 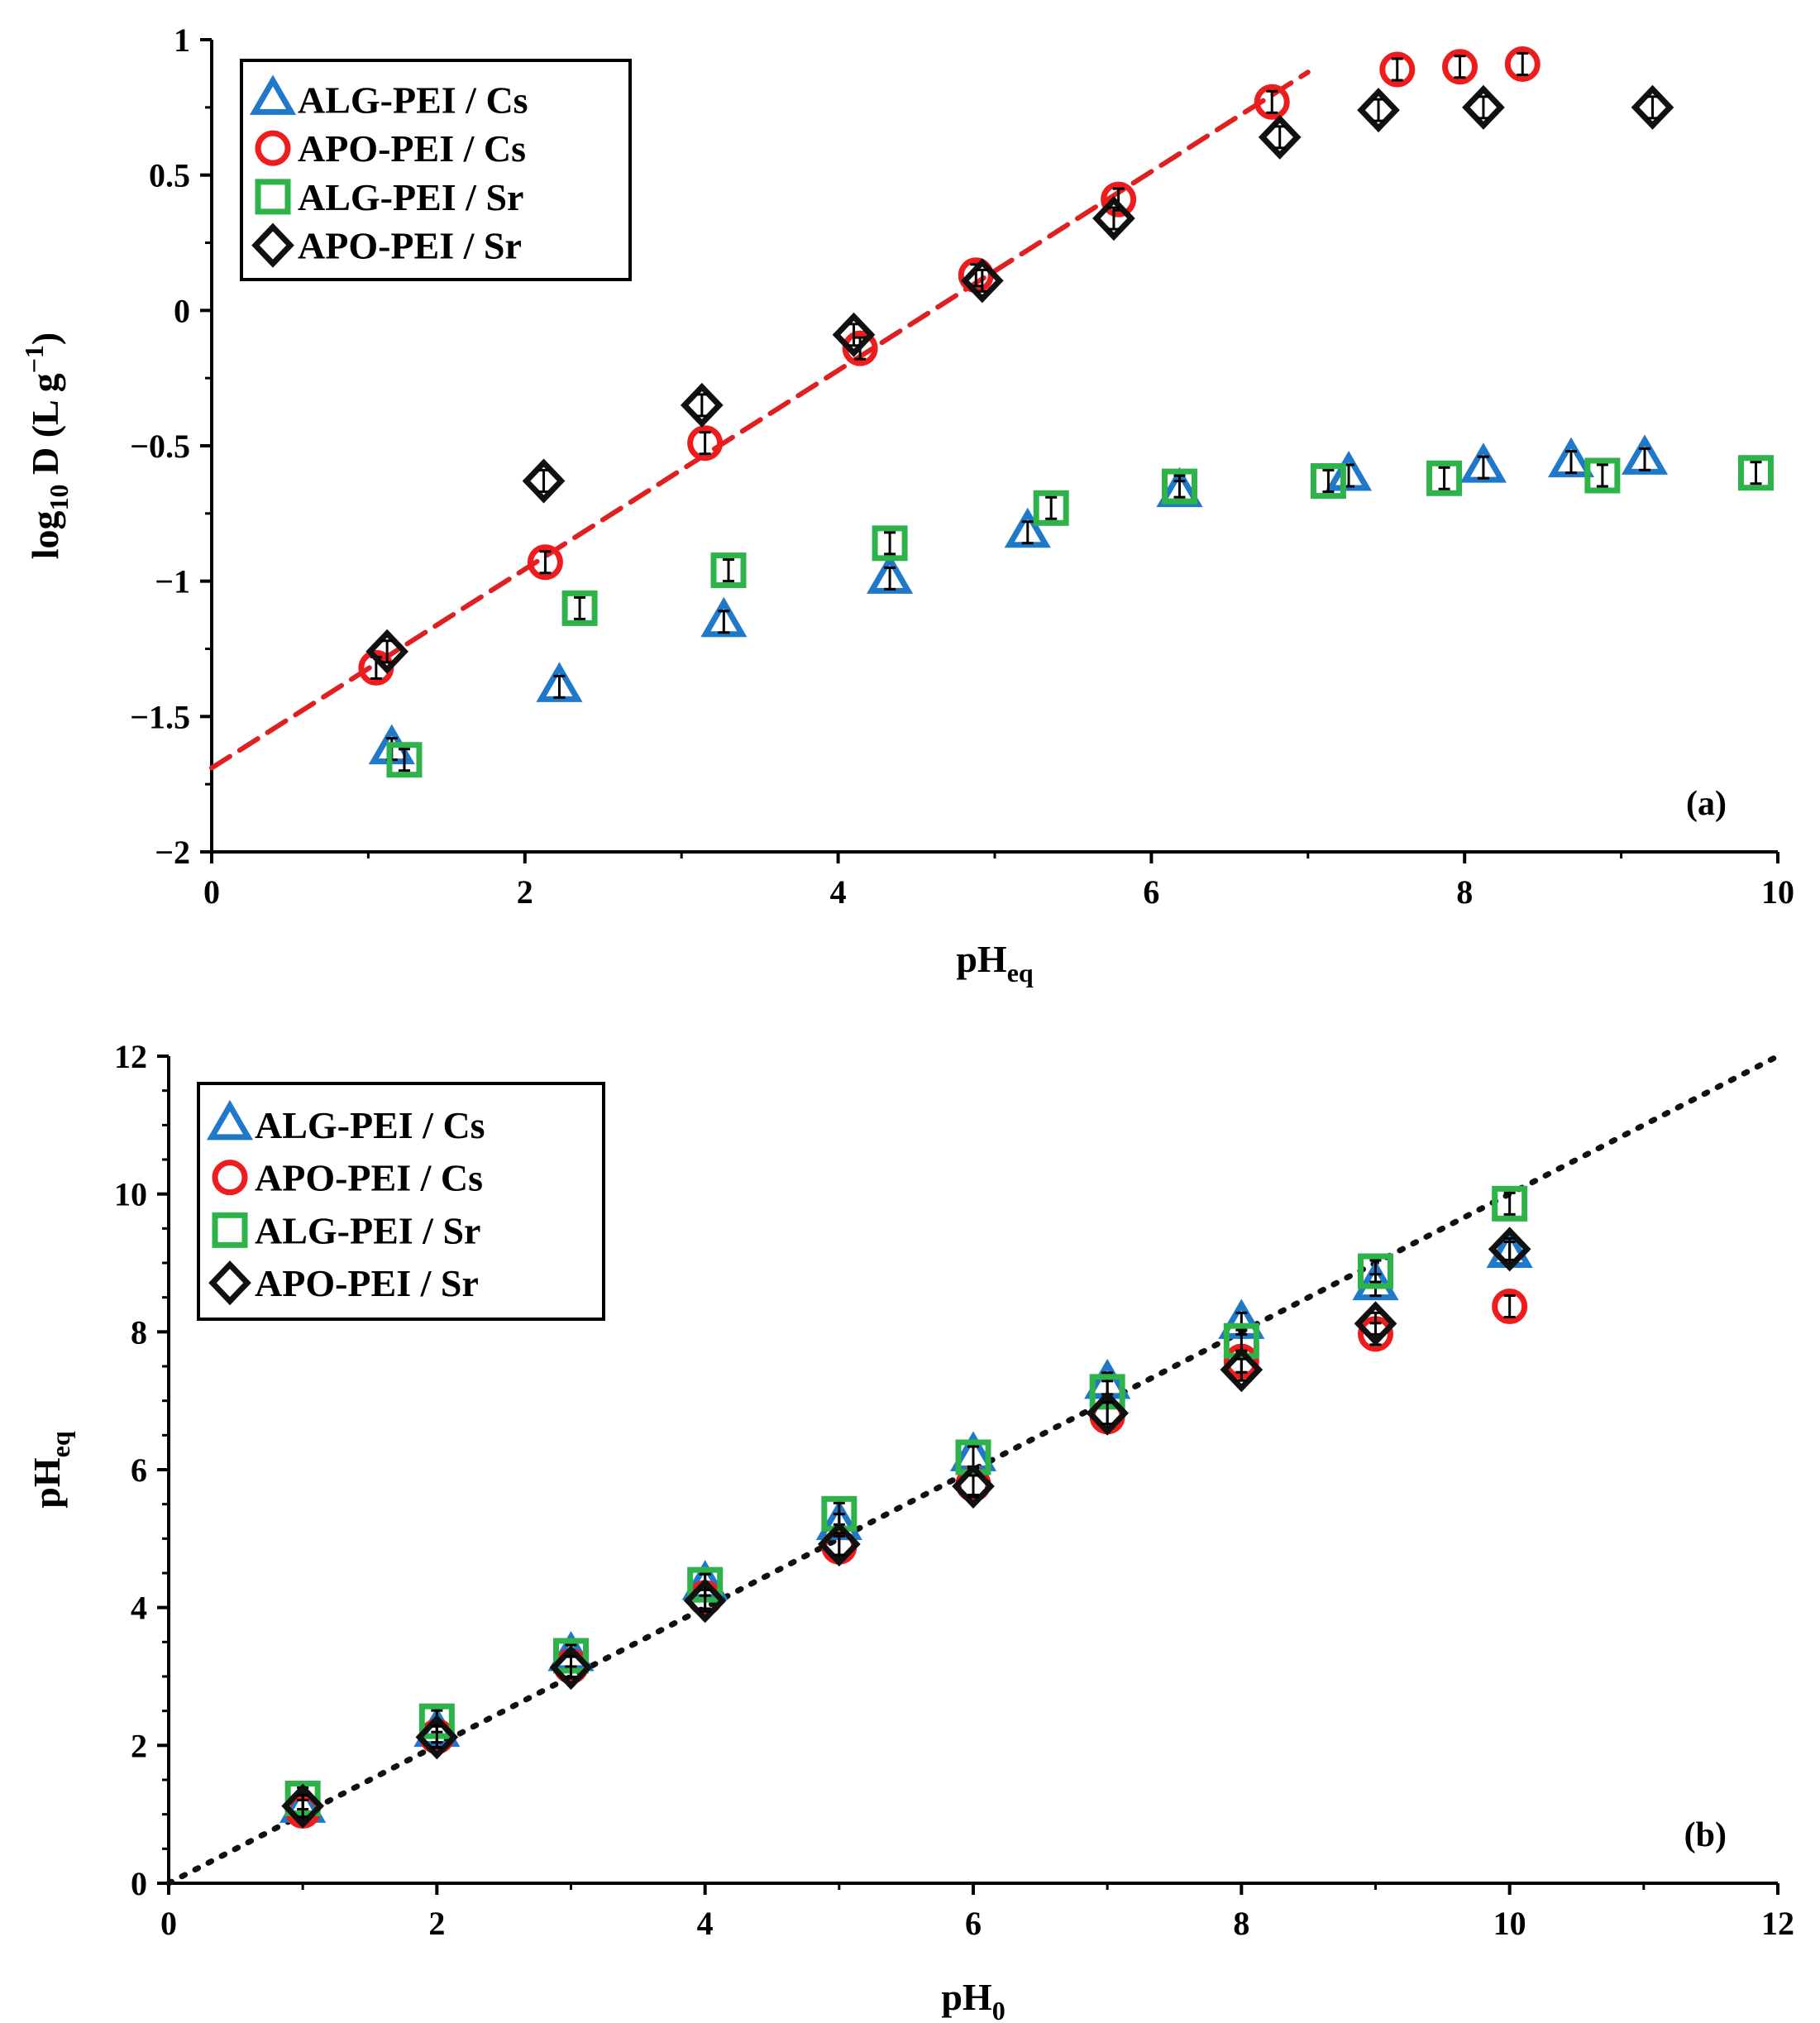 What do you see at coordinates (172, 581) in the screenshot?
I see `y-tick-label: −1` at bounding box center [172, 581].